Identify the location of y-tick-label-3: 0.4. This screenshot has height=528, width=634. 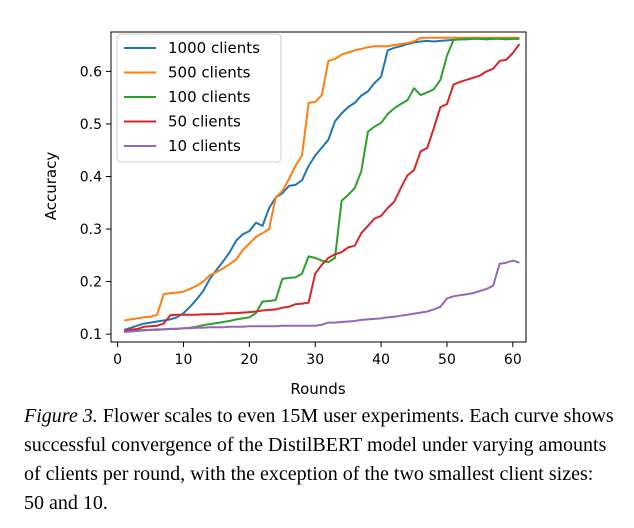
(91, 177).